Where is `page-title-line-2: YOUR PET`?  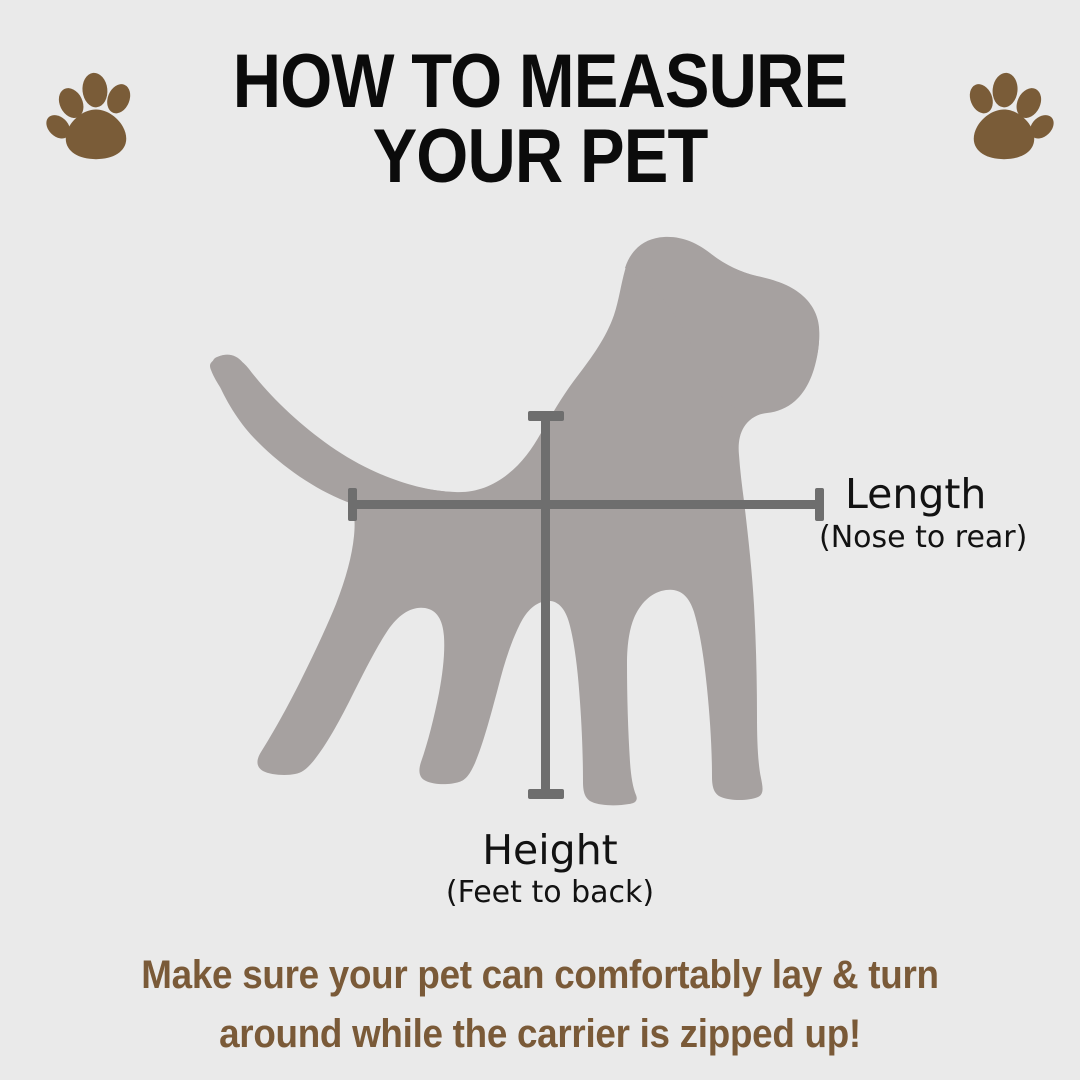 page-title-line-2: YOUR PET is located at coordinates (540, 157).